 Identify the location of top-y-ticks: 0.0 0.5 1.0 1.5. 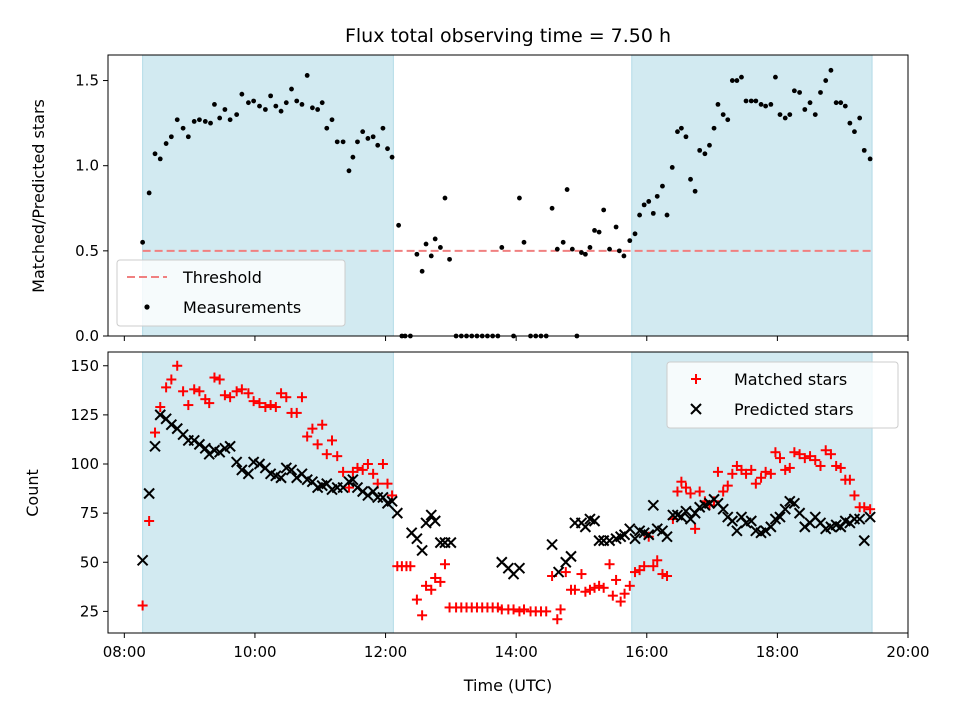
(91, 208).